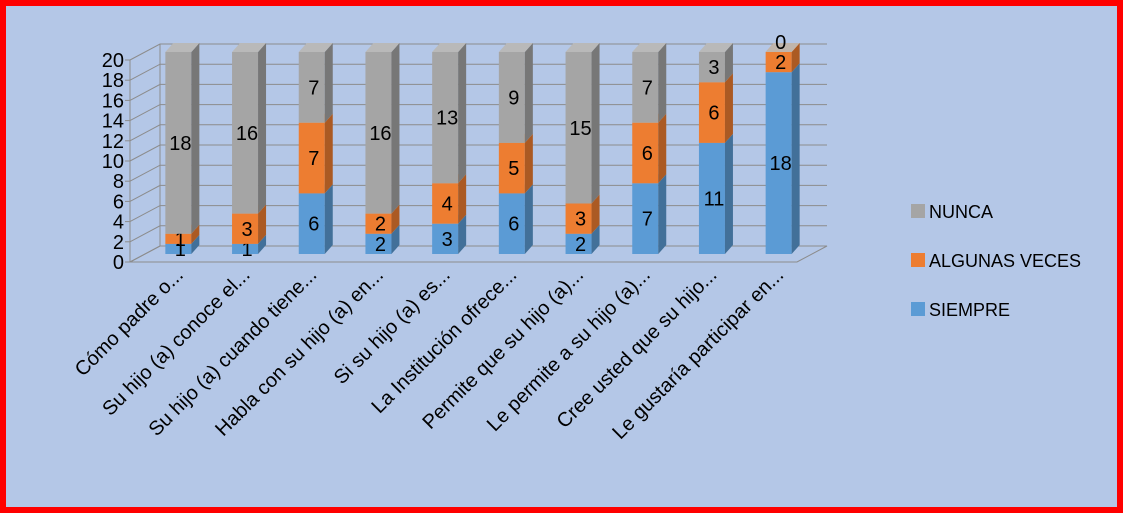  I want to click on data-label: 5, so click(513, 169).